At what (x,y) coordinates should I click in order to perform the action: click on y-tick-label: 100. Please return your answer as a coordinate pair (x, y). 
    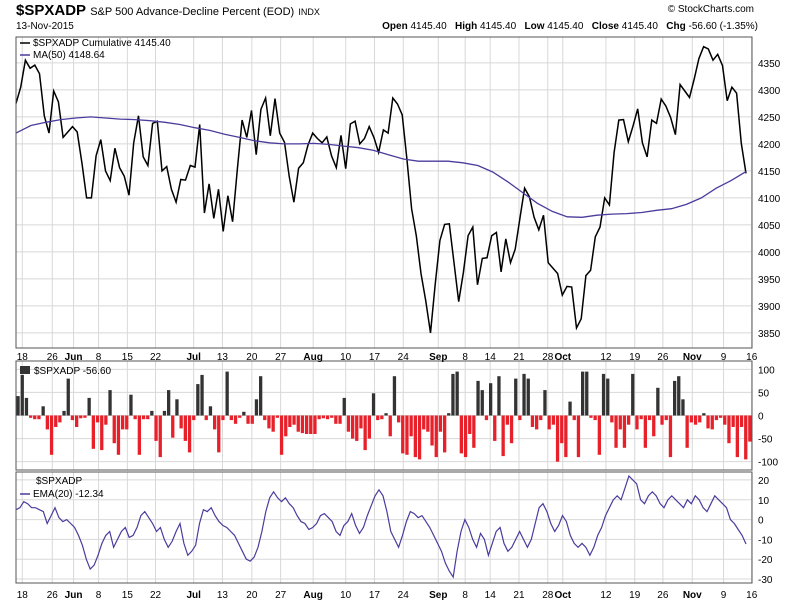
    Looking at the image, I should click on (766, 370).